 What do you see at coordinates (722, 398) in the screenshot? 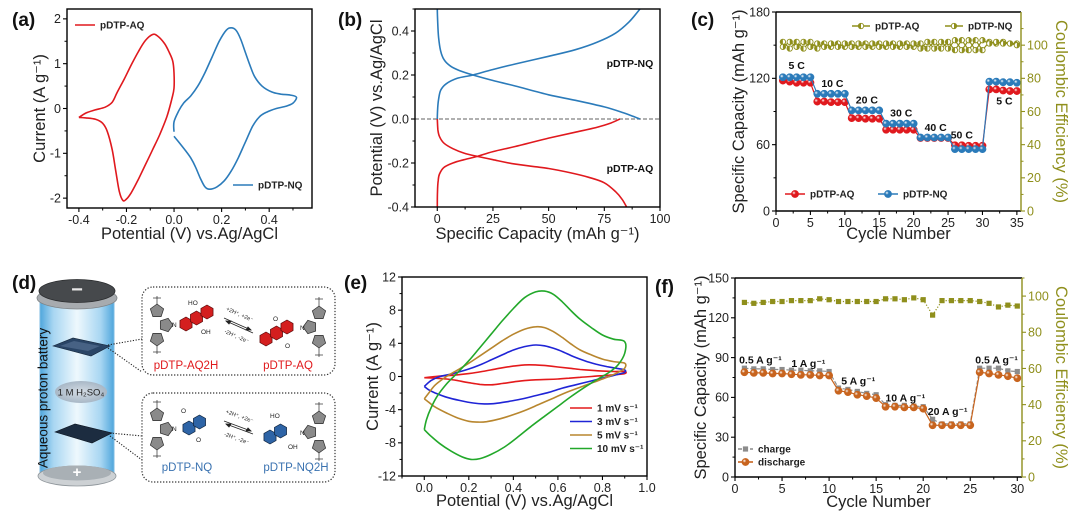
I see `y-tick-label: 60` at bounding box center [722, 398].